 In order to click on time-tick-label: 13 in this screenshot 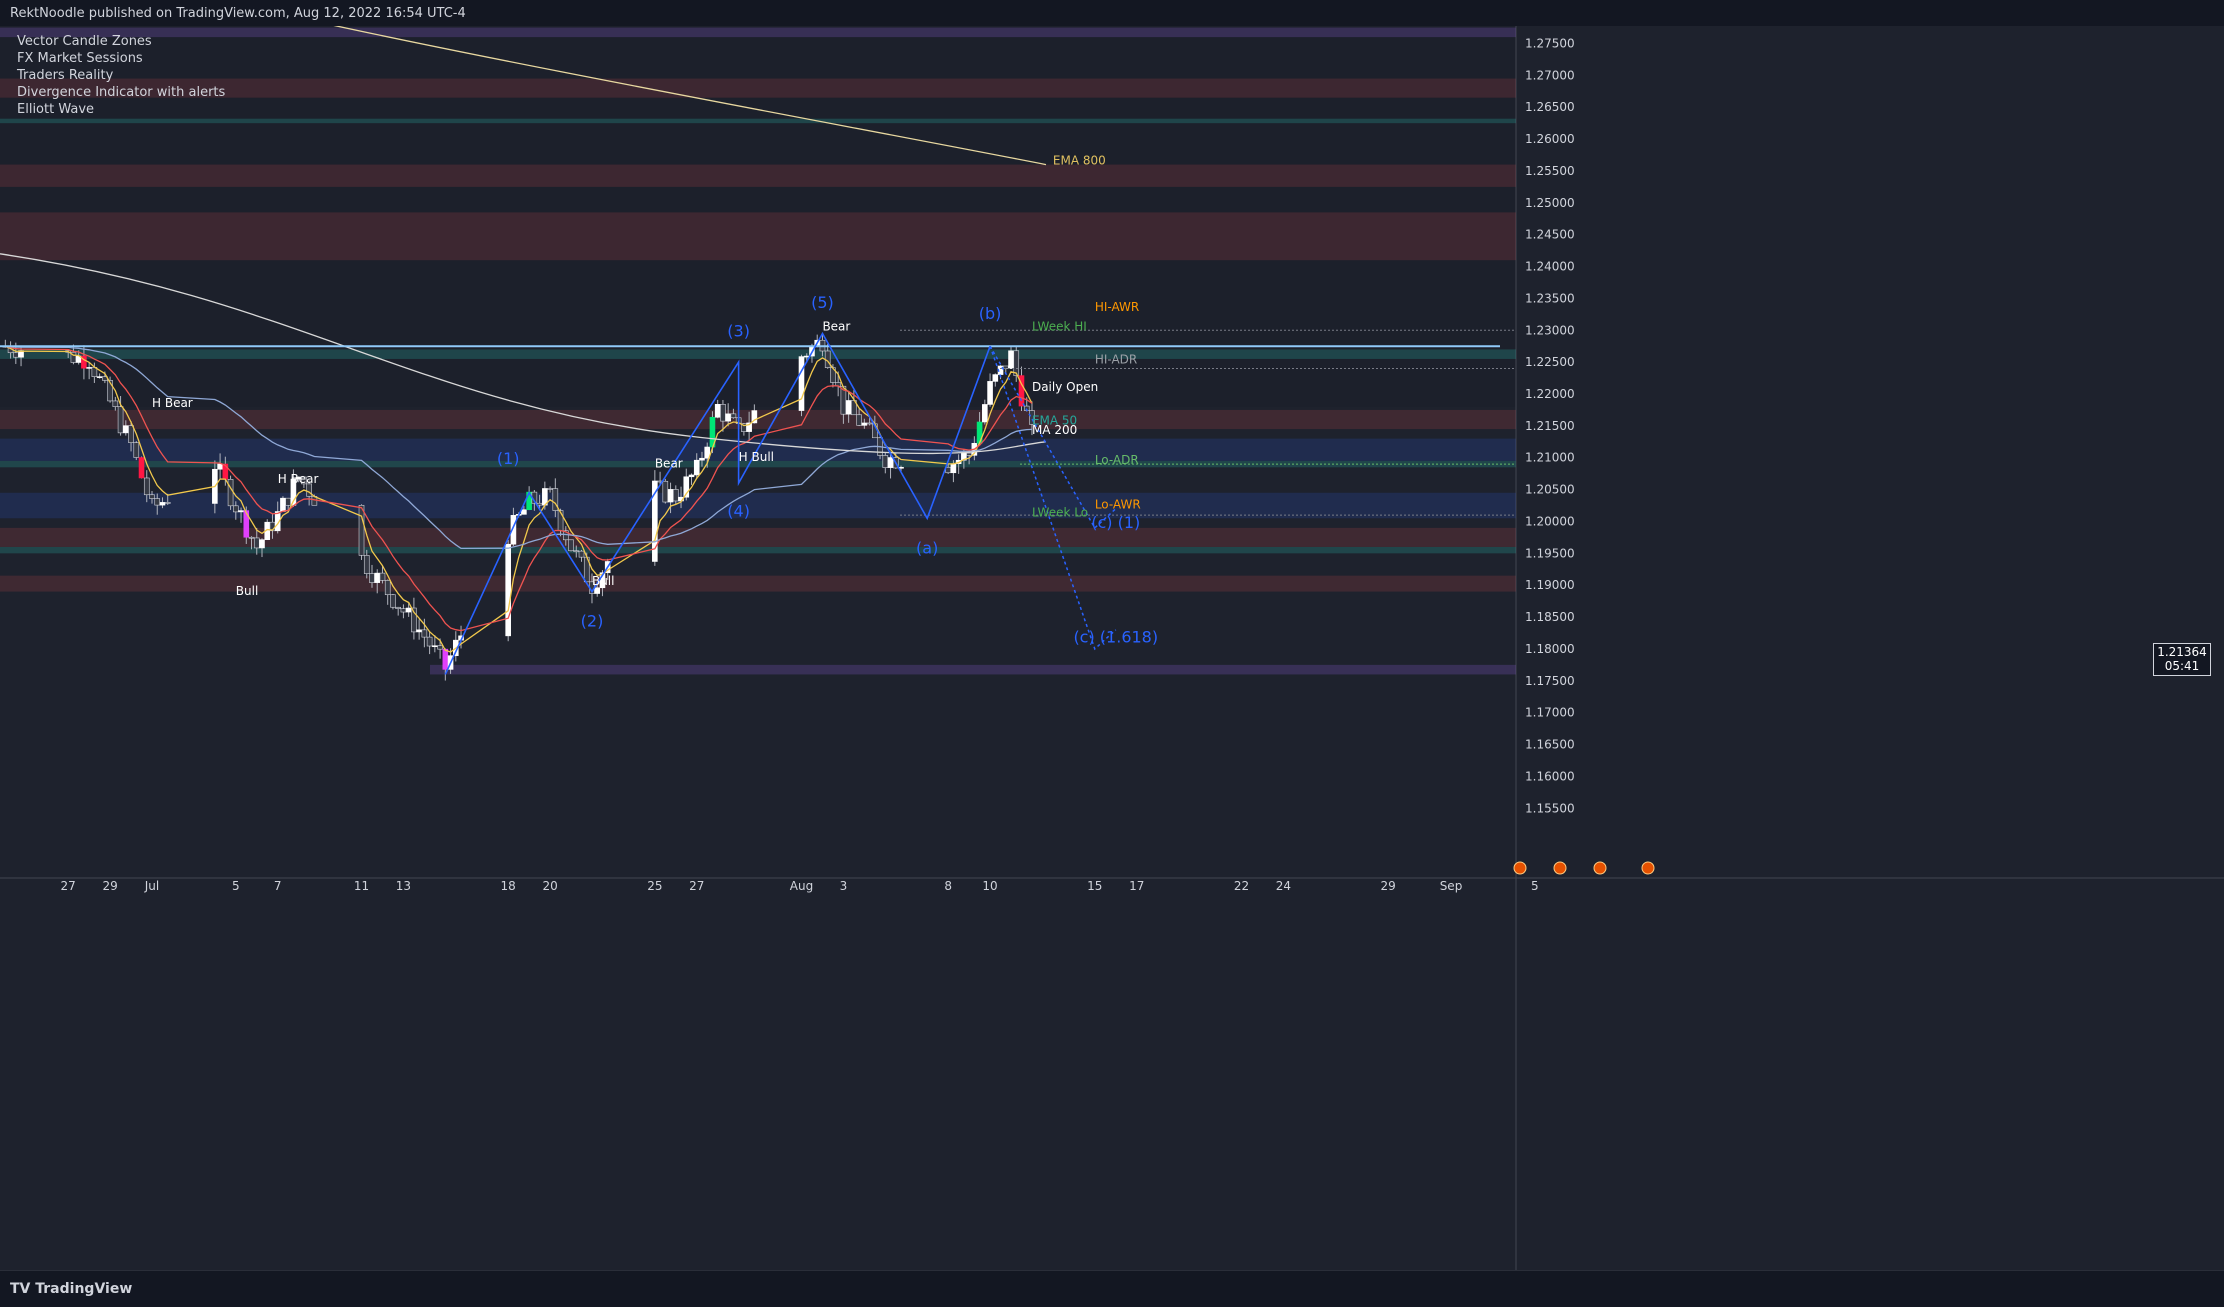, I will do `click(403, 886)`.